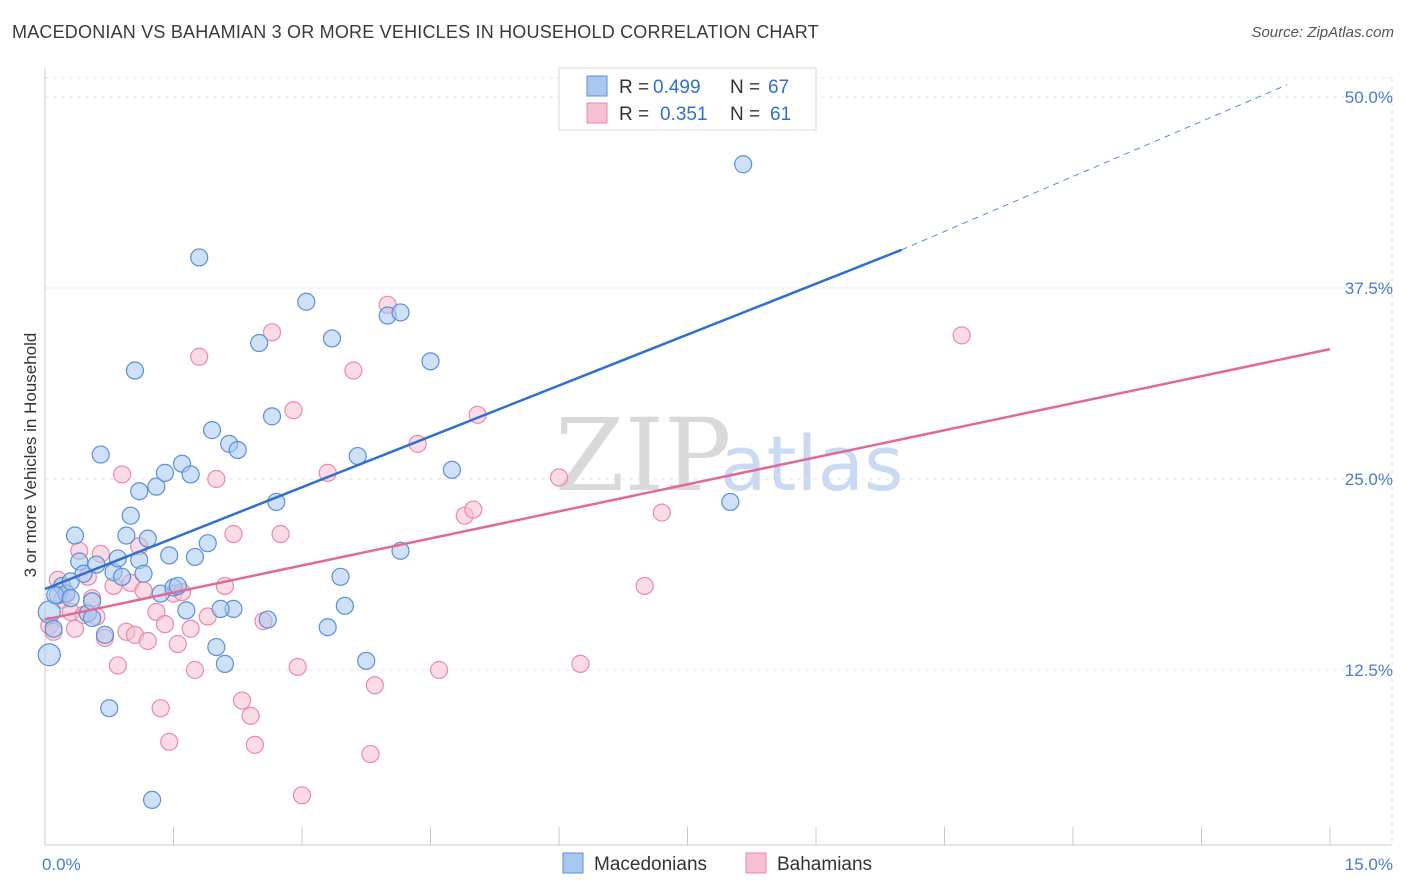 Image resolution: width=1406 pixels, height=892 pixels. I want to click on x-tick-label-0: 0.0%, so click(61, 864).